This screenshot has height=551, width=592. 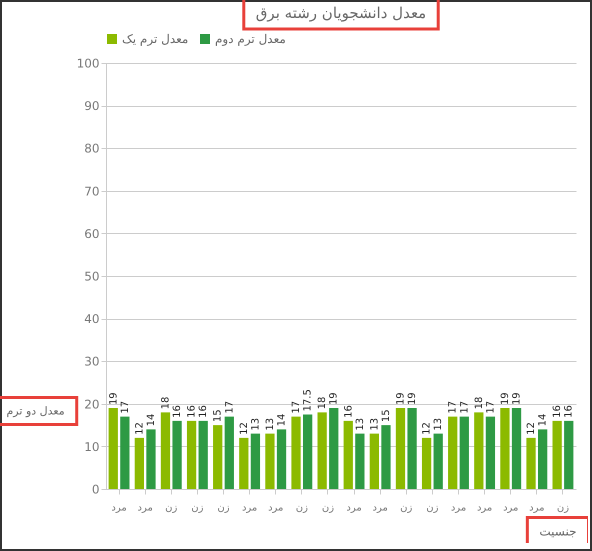 I want to click on chart-title: معدل دانشجویان رشته برق, so click(x=341, y=13).